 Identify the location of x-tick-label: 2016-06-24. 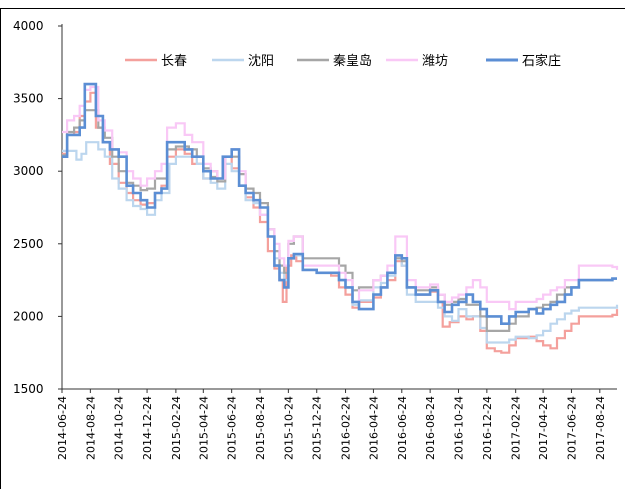
(402, 428).